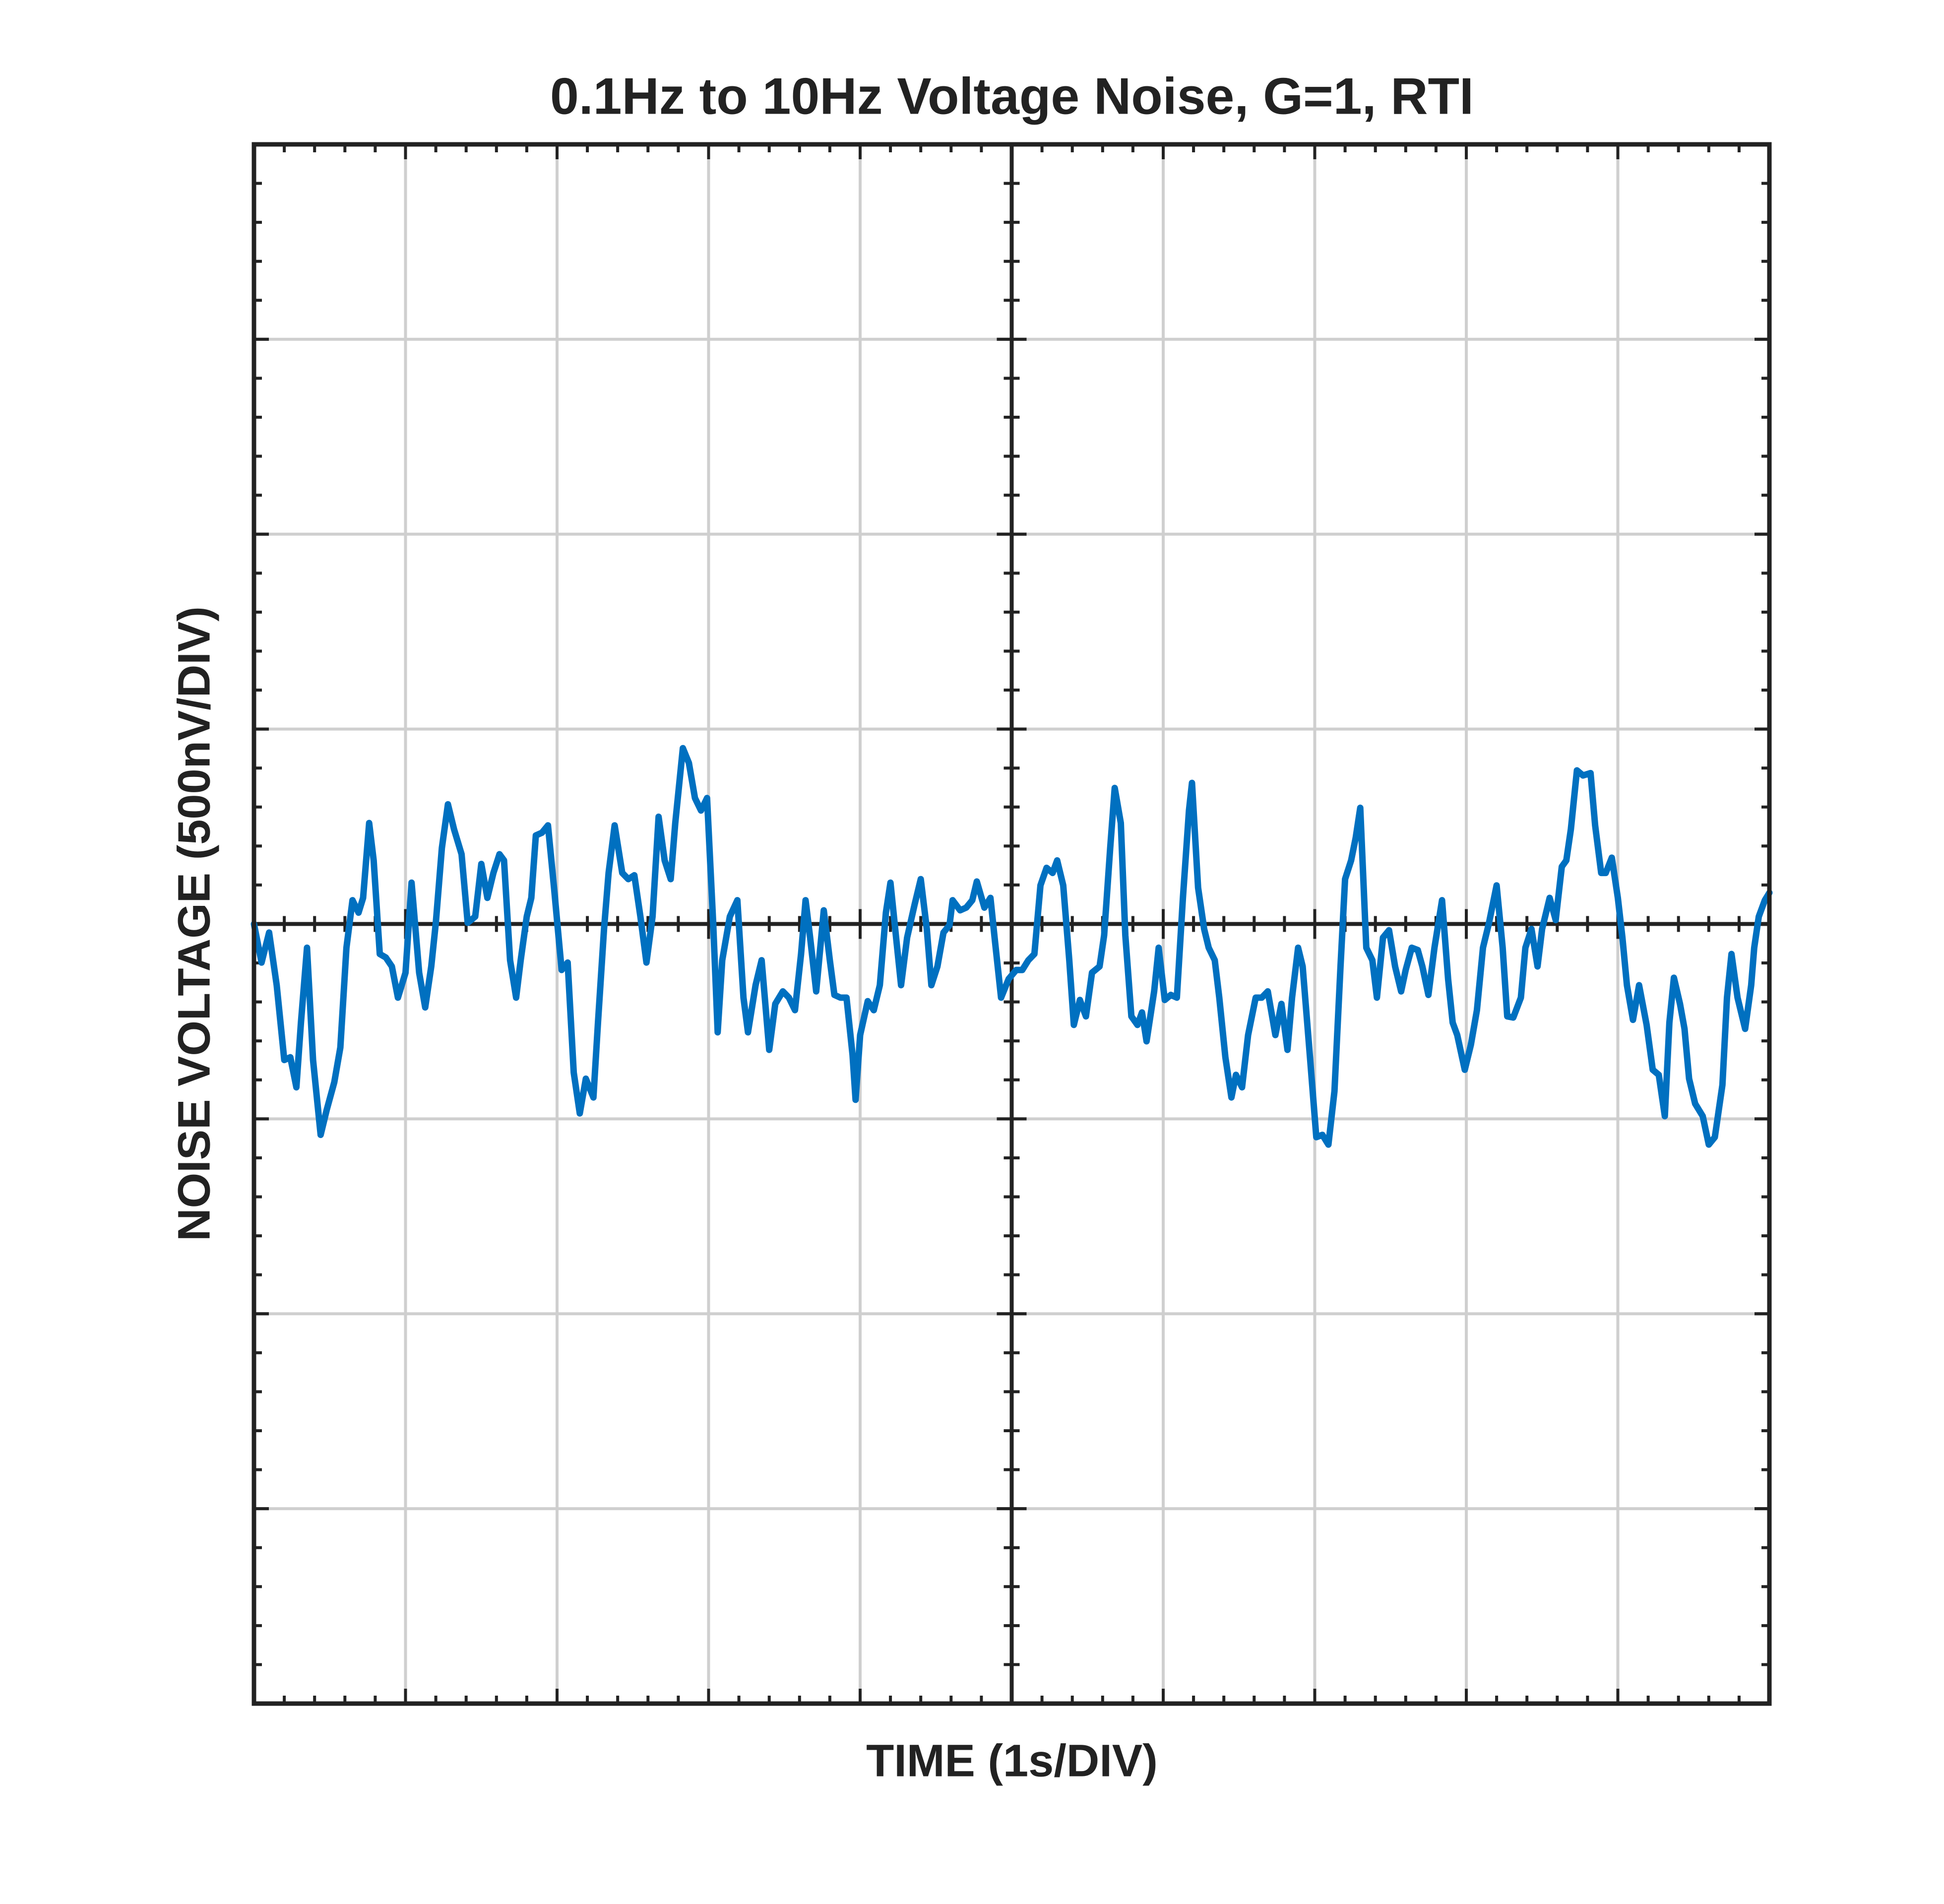 This screenshot has width=1944, height=1904. Describe the element at coordinates (1012, 1760) in the screenshot. I see `x-axis-label: TIME (1s/DIV)` at that location.